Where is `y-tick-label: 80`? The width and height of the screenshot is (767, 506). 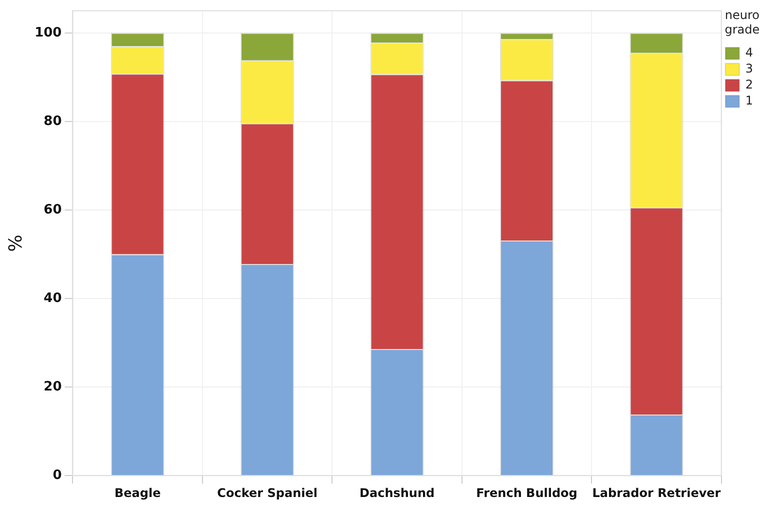
y-tick-label: 80 is located at coordinates (53, 121).